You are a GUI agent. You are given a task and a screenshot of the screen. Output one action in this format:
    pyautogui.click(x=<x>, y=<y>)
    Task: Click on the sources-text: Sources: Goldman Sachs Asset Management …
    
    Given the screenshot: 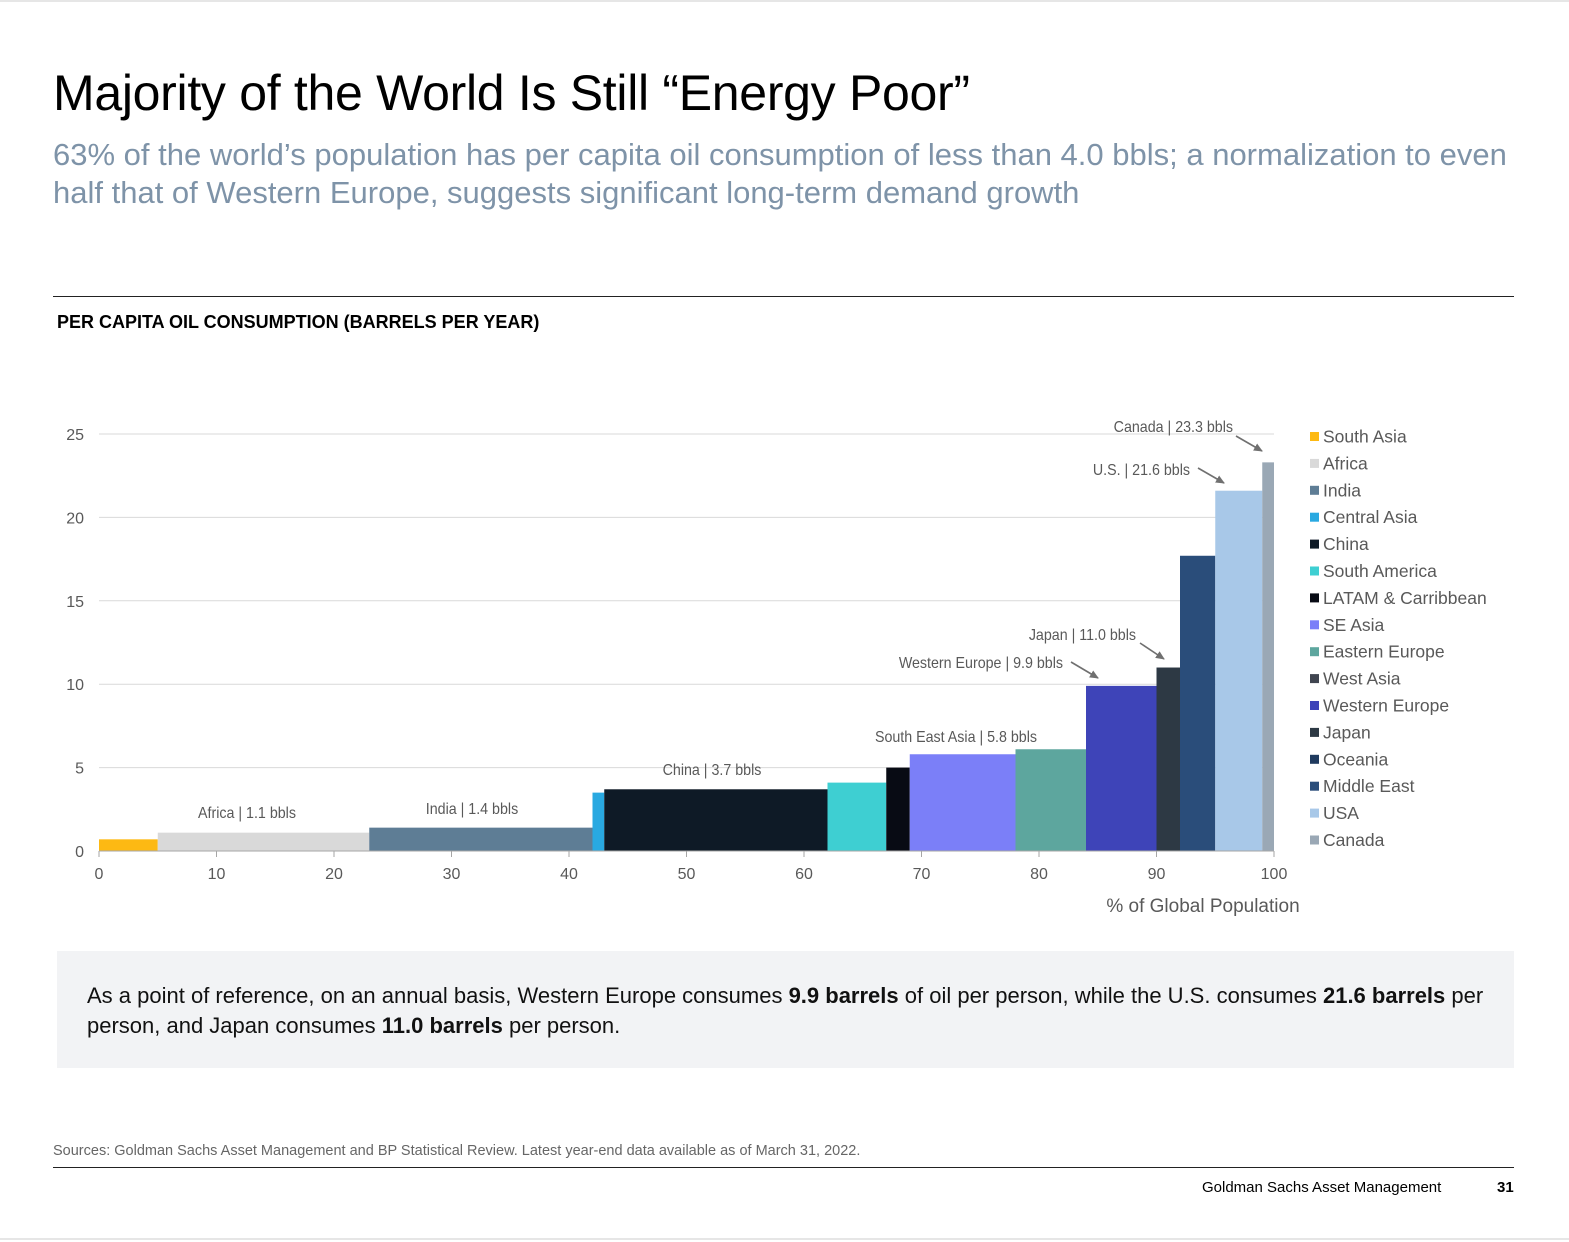 What is the action you would take?
    pyautogui.click(x=457, y=1151)
    